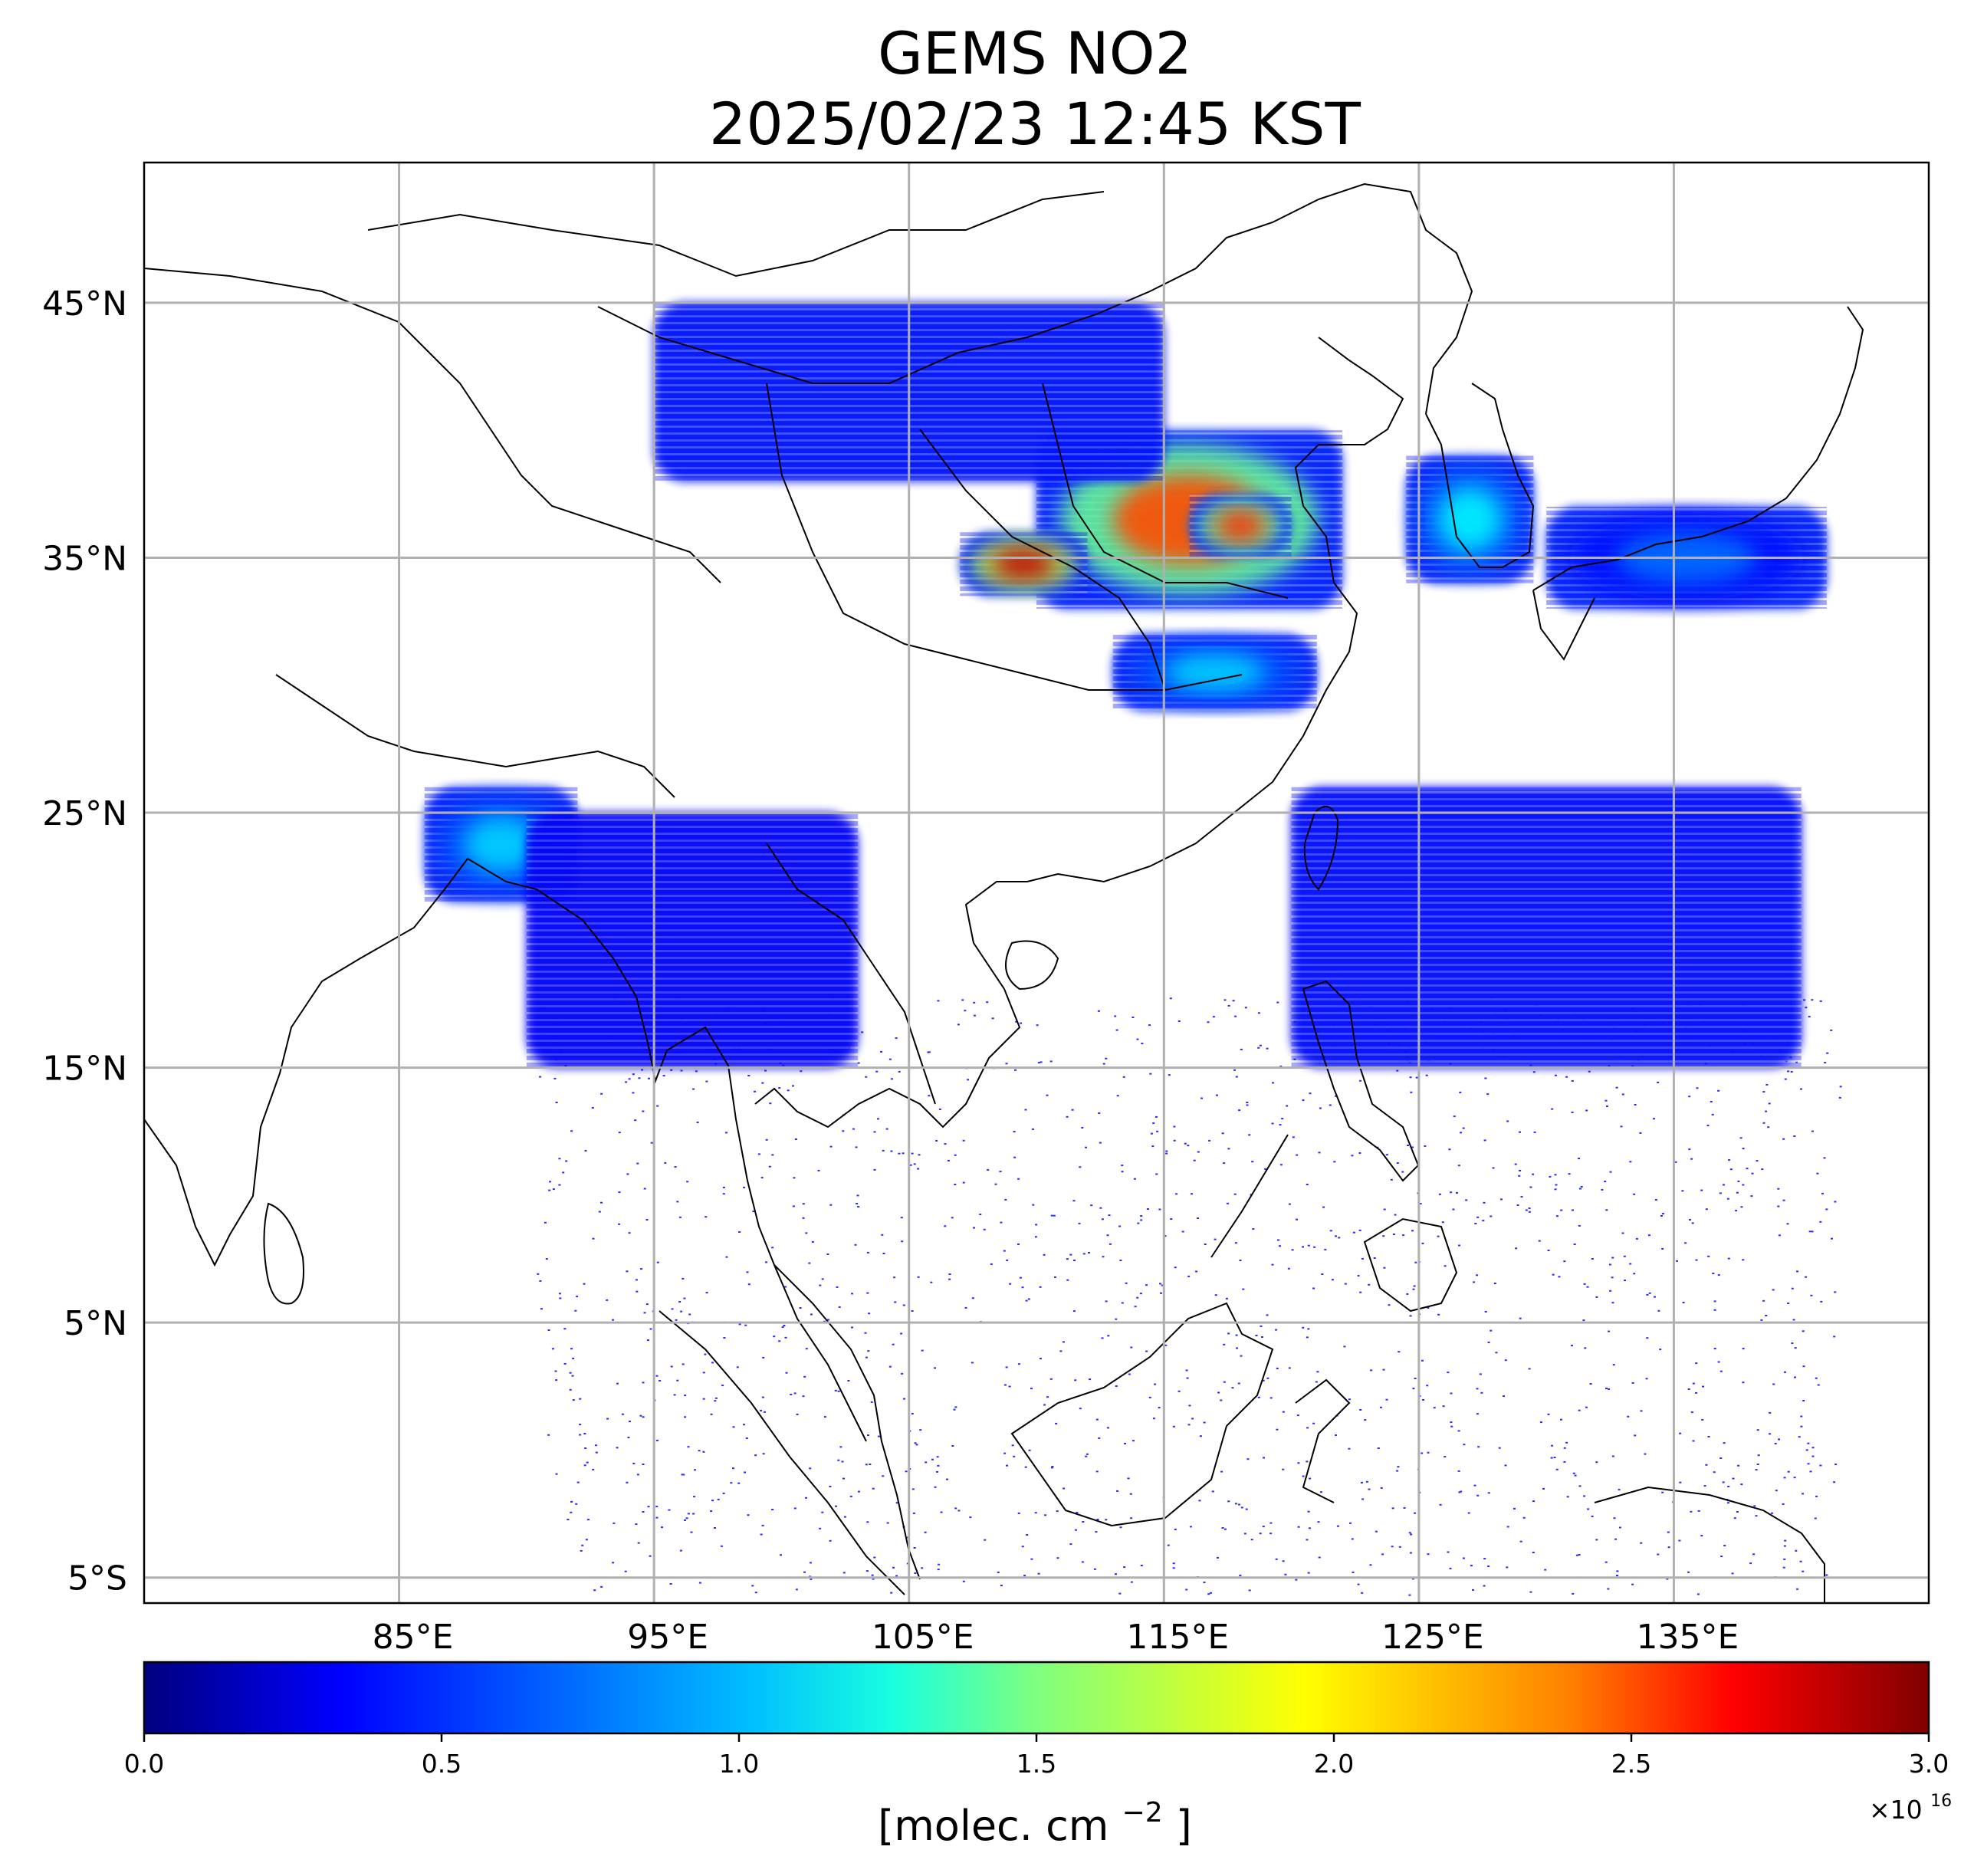 The width and height of the screenshot is (1974, 1876). What do you see at coordinates (84, 558) in the screenshot?
I see `lat-tick-label: 35°N` at bounding box center [84, 558].